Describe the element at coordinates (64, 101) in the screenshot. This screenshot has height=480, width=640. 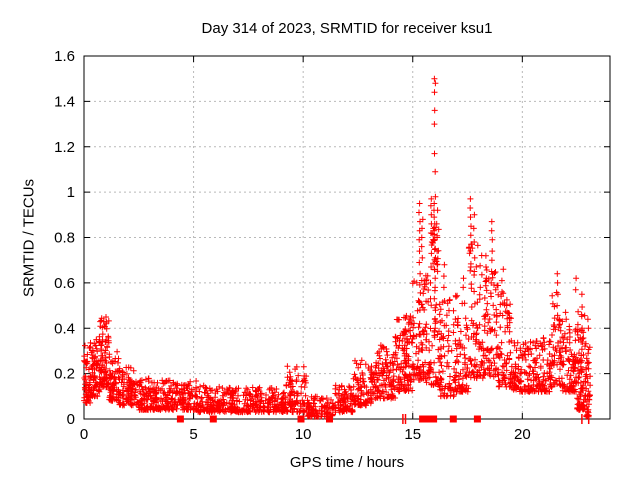
I see `y-tick-label: 1.4` at that location.